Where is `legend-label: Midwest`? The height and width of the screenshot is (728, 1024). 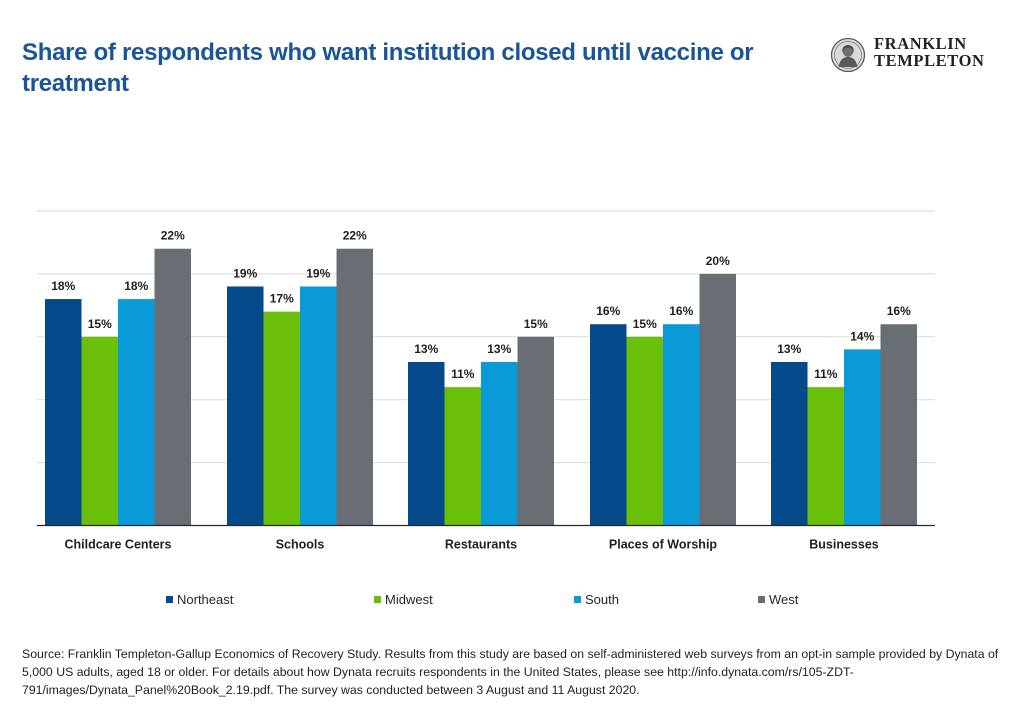 legend-label: Midwest is located at coordinates (409, 599).